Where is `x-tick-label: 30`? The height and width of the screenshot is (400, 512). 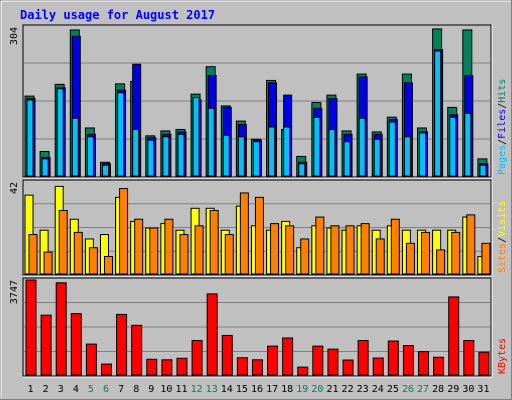 x-tick-label: 30 is located at coordinates (468, 389).